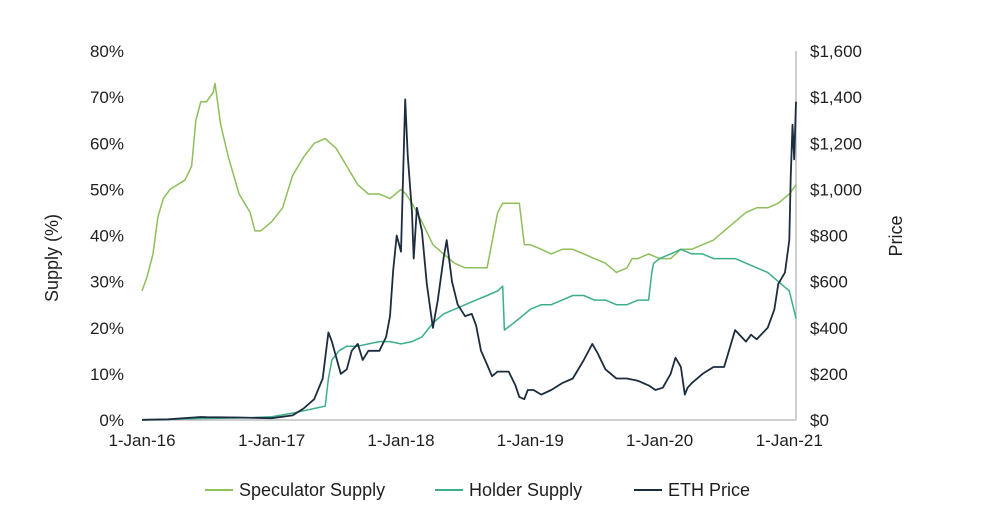  What do you see at coordinates (829, 282) in the screenshot?
I see `right-tick-label: $600` at bounding box center [829, 282].